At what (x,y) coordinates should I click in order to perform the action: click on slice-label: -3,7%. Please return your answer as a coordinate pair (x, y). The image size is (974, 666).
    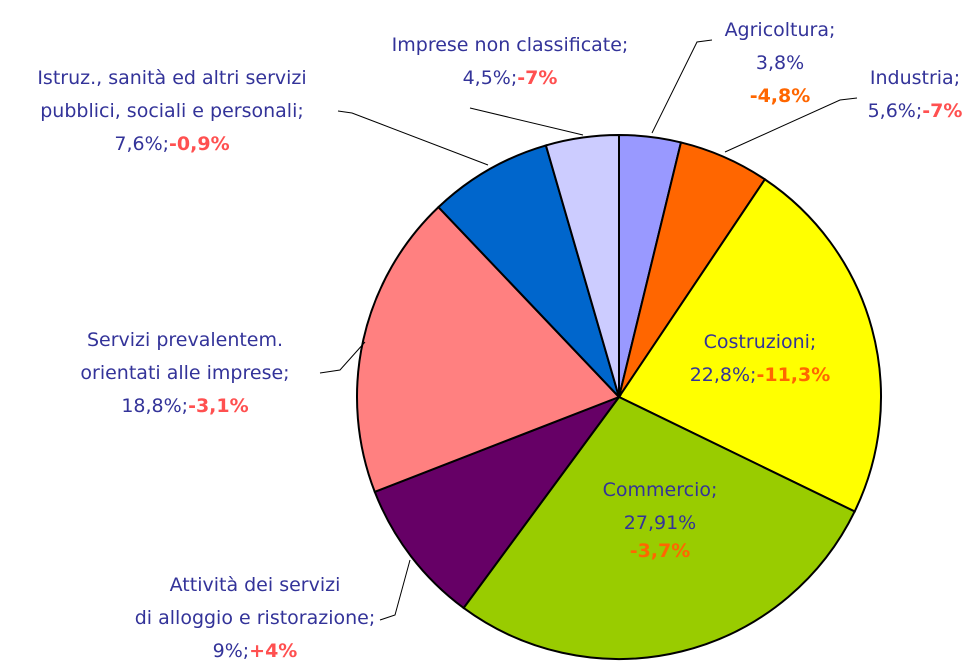
    Looking at the image, I should click on (660, 551).